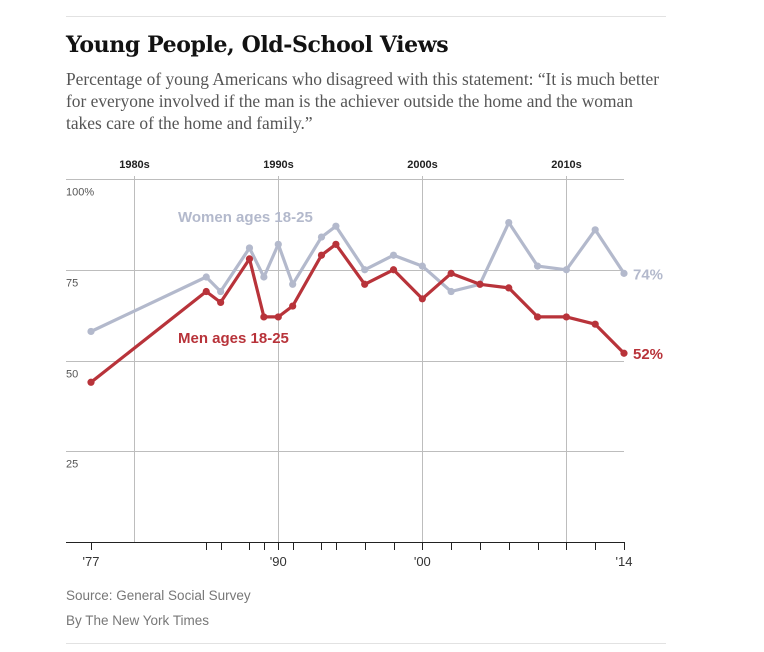  I want to click on y-tick-label: 25, so click(72, 465).